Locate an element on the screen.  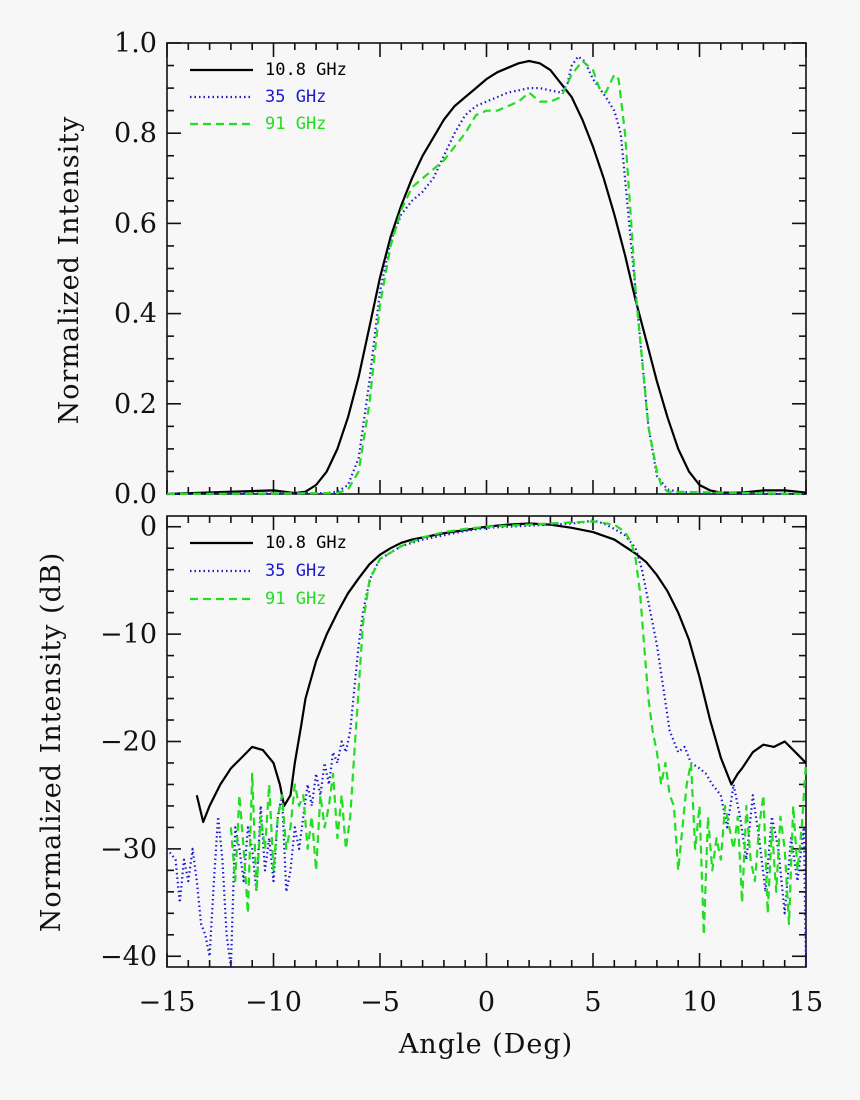
x-tick-label: 0 is located at coordinates (486, 1002).